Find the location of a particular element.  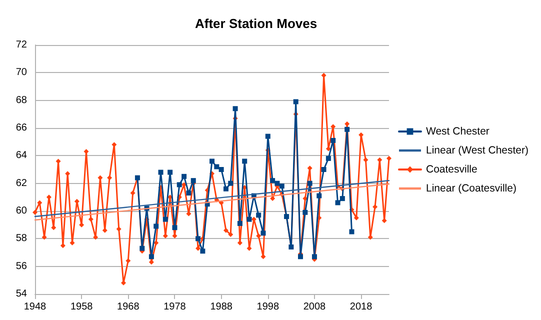

y-tick-label: 66 is located at coordinates (22, 128).